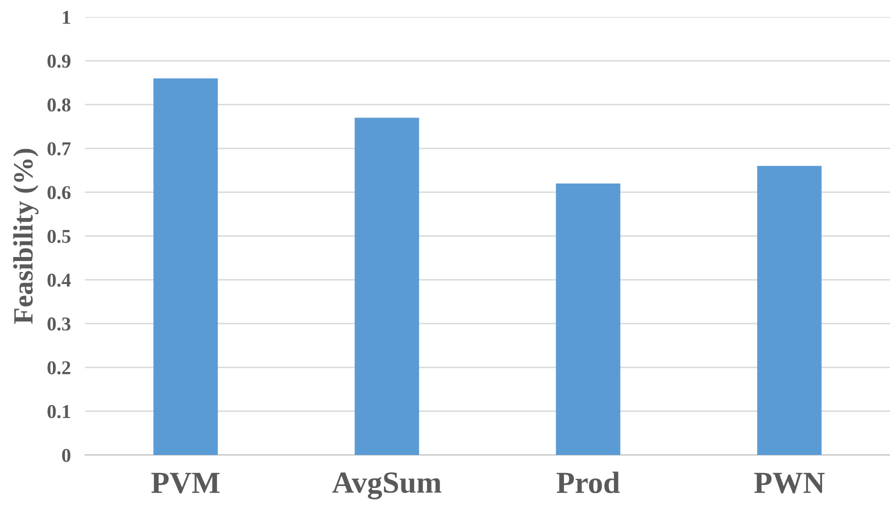  Describe the element at coordinates (59, 149) in the screenshot. I see `y-tick-label: 0.7` at that location.